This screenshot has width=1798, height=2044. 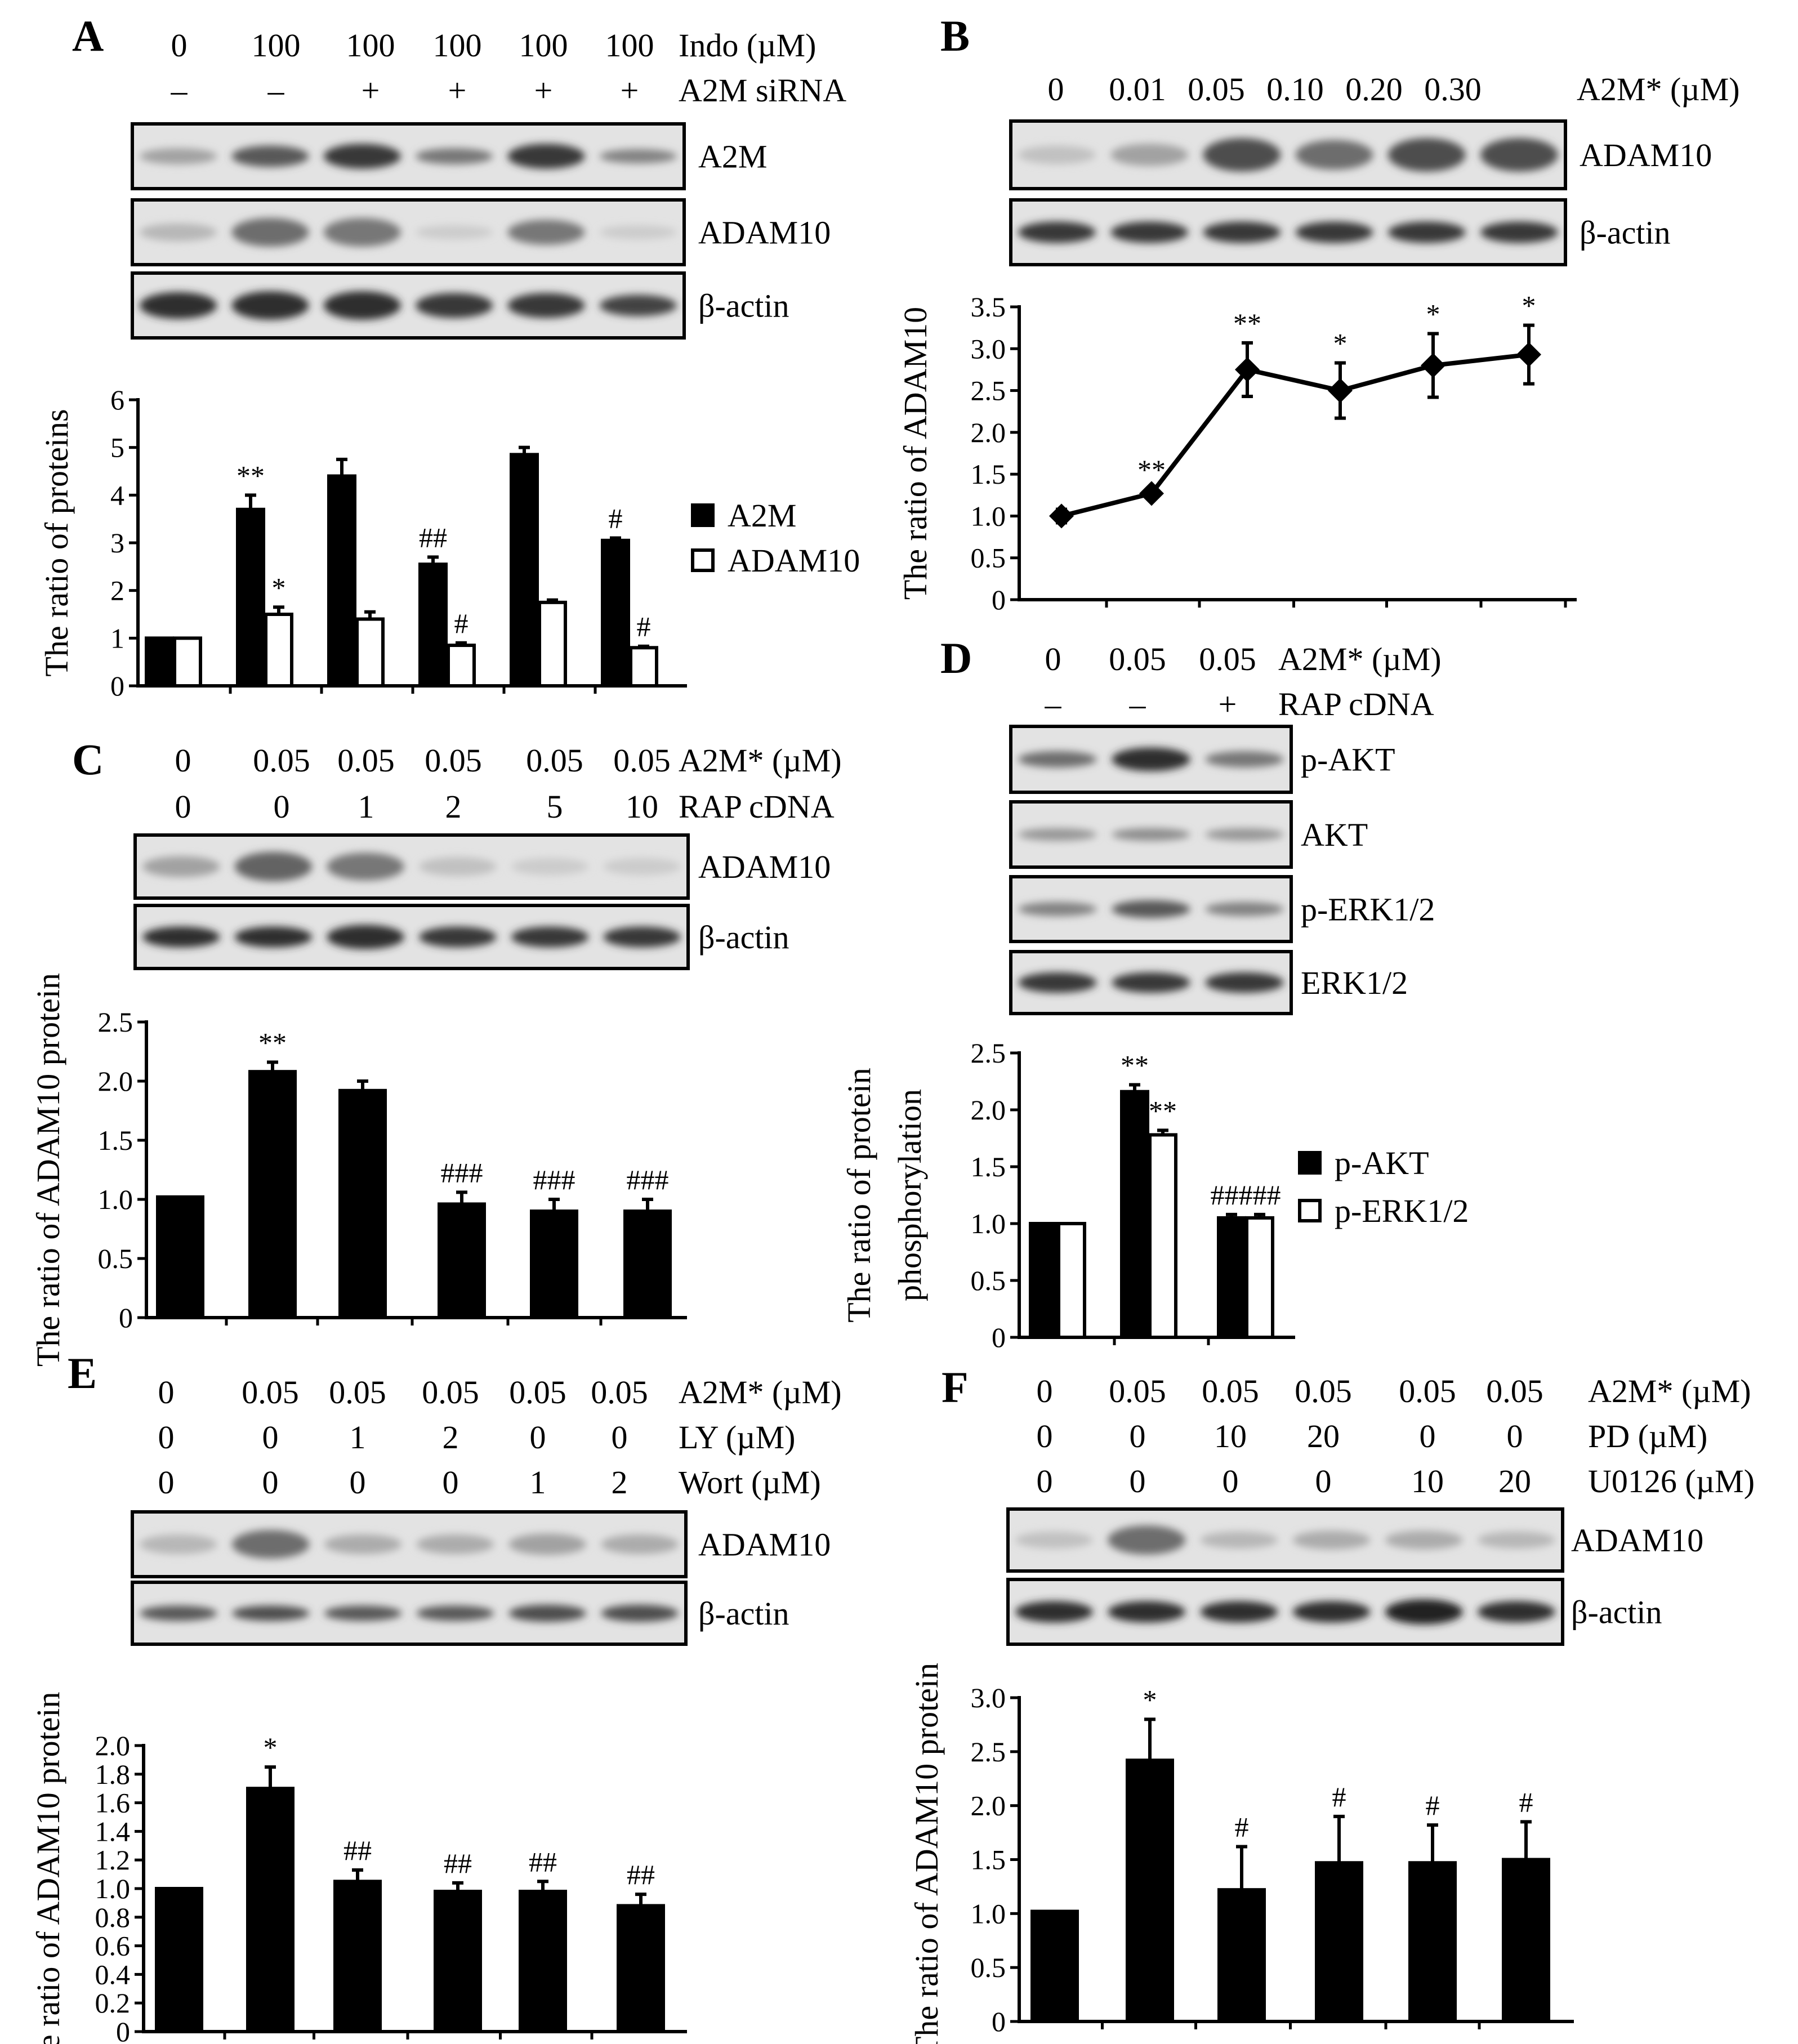 What do you see at coordinates (762, 515) in the screenshot?
I see `legend-label: A2M` at bounding box center [762, 515].